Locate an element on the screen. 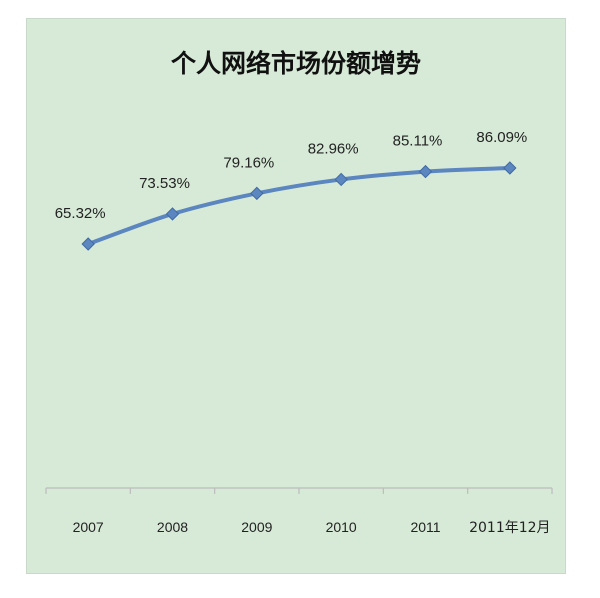  x-axis-ticks is located at coordinates (299, 491).